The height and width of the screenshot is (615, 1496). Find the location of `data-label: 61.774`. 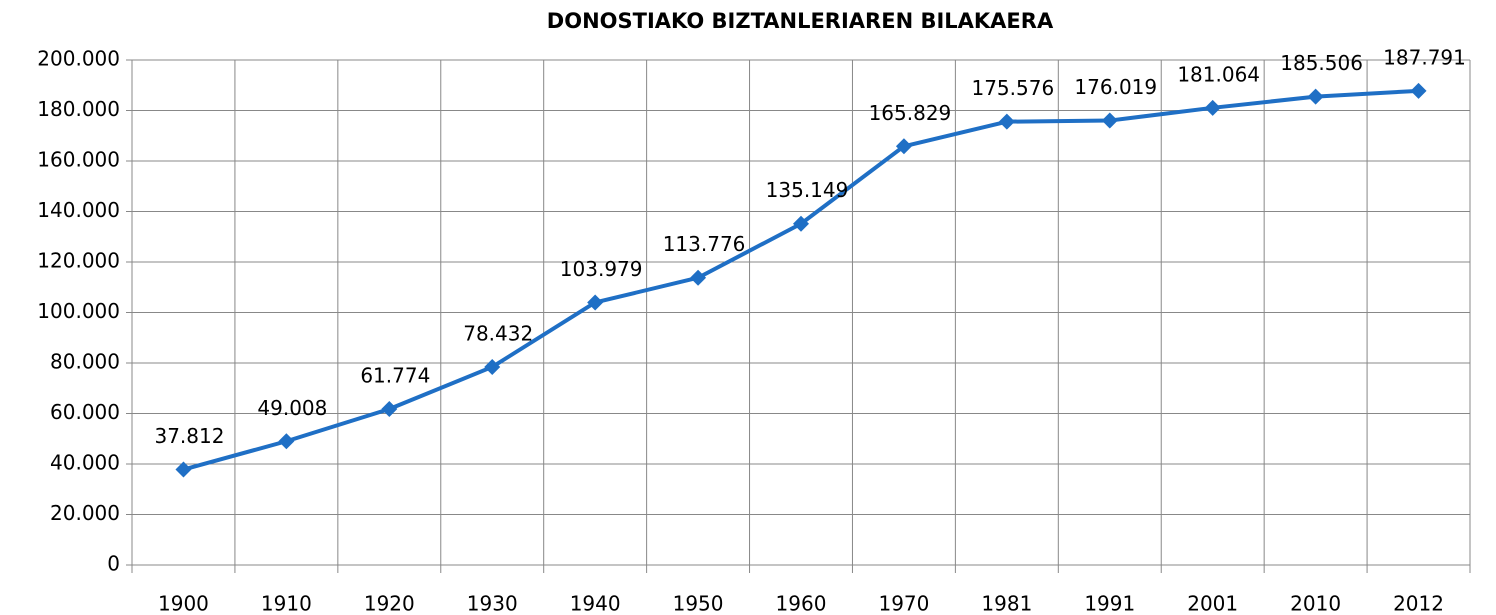

data-label: 61.774 is located at coordinates (395, 376).